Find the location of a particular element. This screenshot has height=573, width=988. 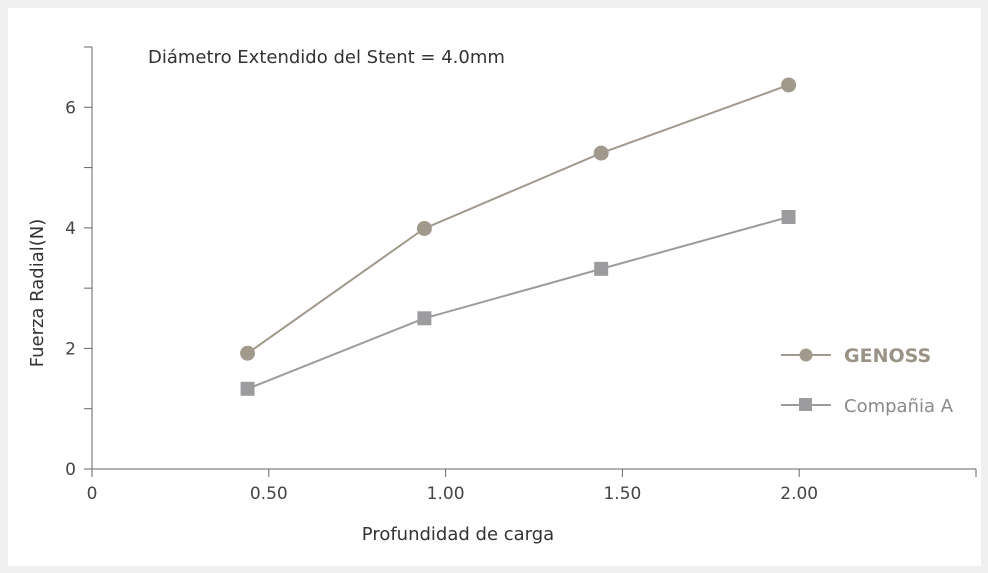

x-tick-label: 0.50 is located at coordinates (269, 494).